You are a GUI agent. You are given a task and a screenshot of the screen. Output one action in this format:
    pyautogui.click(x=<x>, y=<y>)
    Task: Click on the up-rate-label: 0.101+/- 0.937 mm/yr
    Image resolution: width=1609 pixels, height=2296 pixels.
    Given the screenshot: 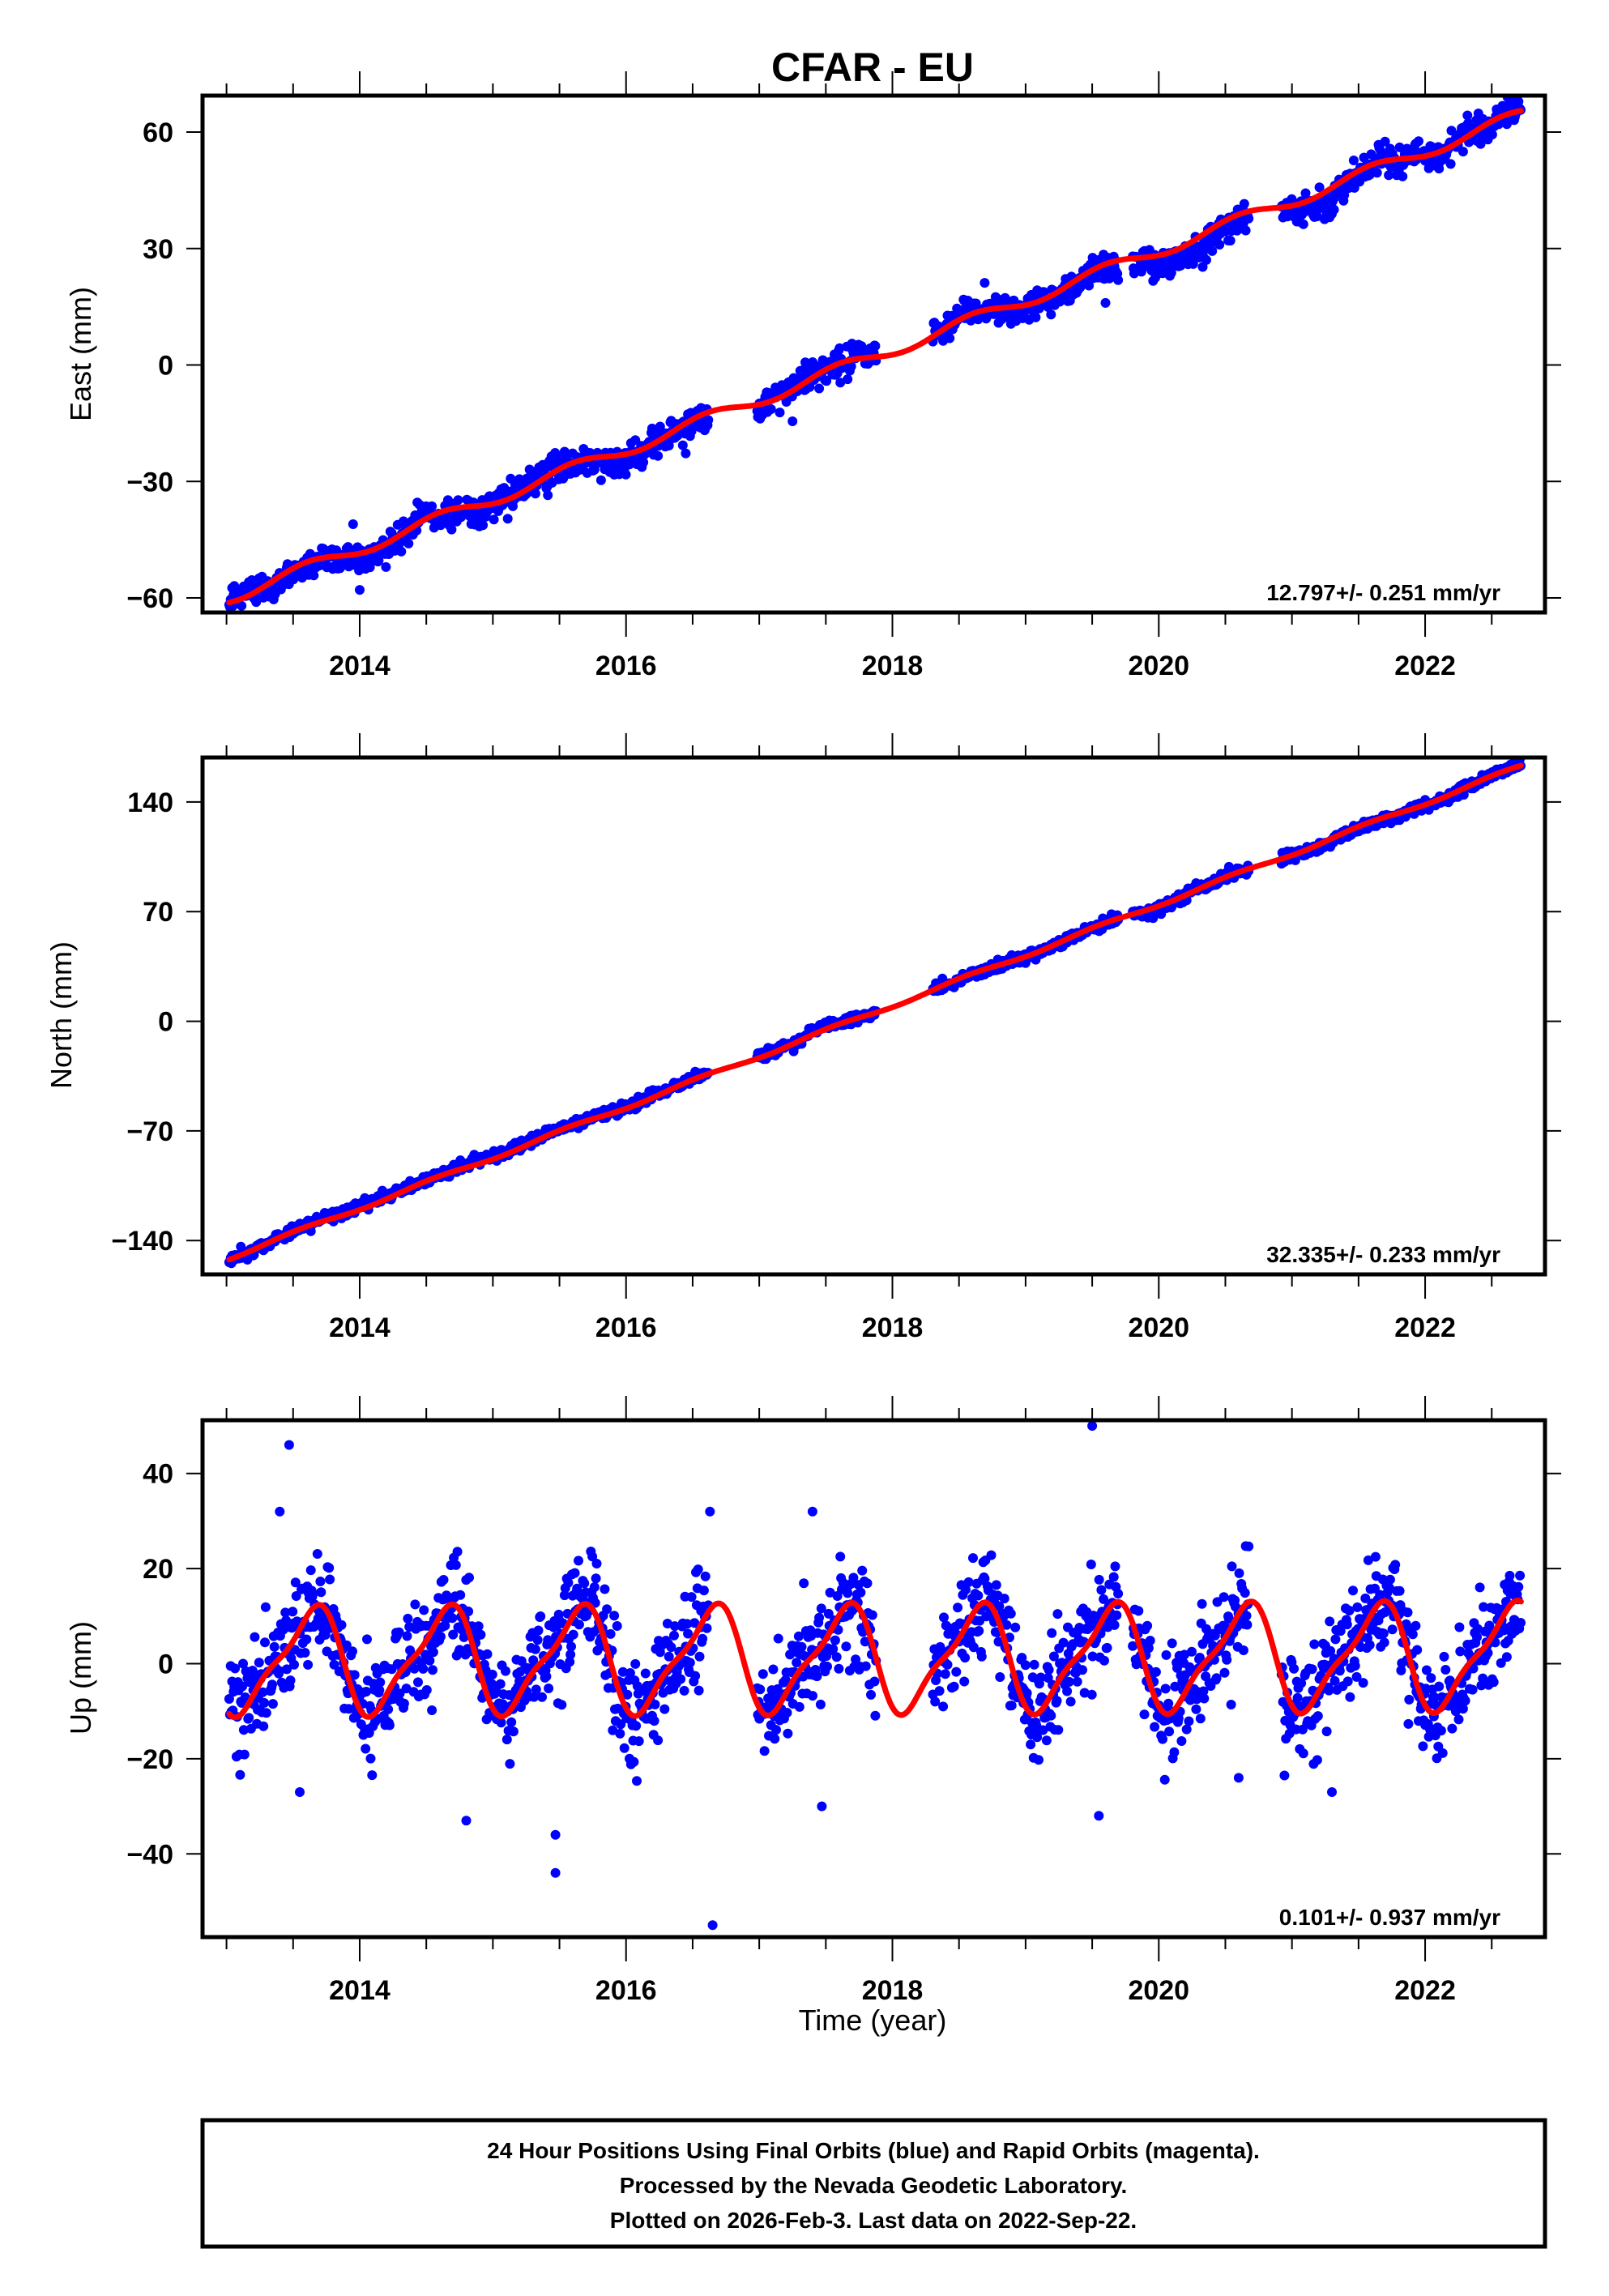 What is the action you would take?
    pyautogui.click(x=1389, y=1917)
    